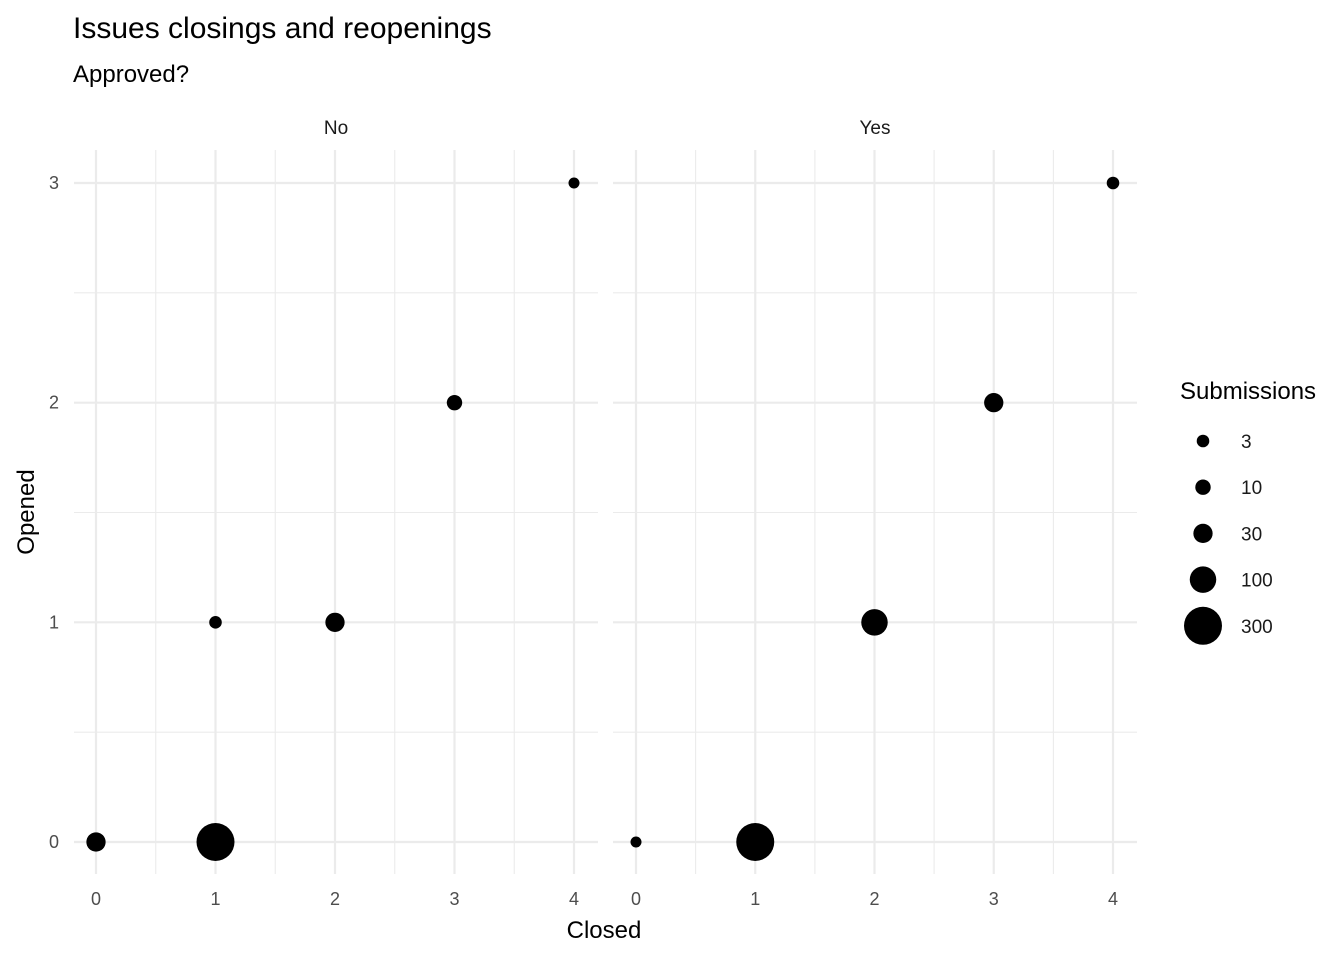 The image size is (1344, 960). Describe the element at coordinates (1251, 534) in the screenshot. I see `legend-label: 30` at that location.